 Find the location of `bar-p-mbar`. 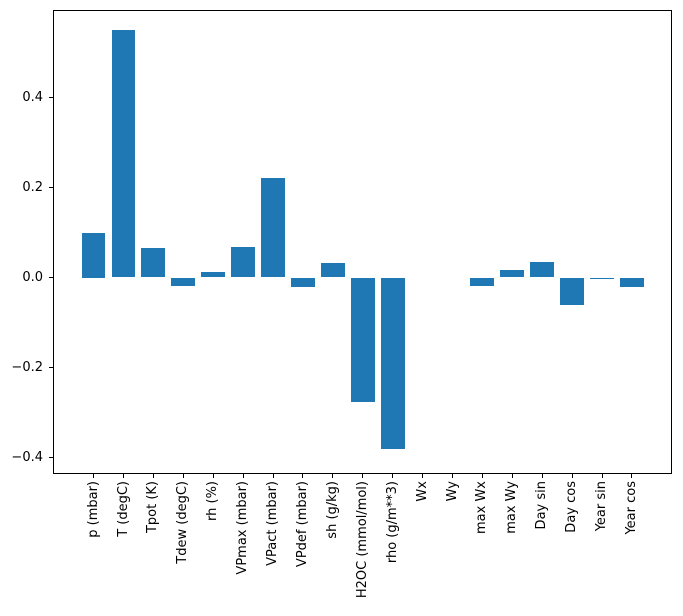

bar-p-mbar is located at coordinates (93, 255).